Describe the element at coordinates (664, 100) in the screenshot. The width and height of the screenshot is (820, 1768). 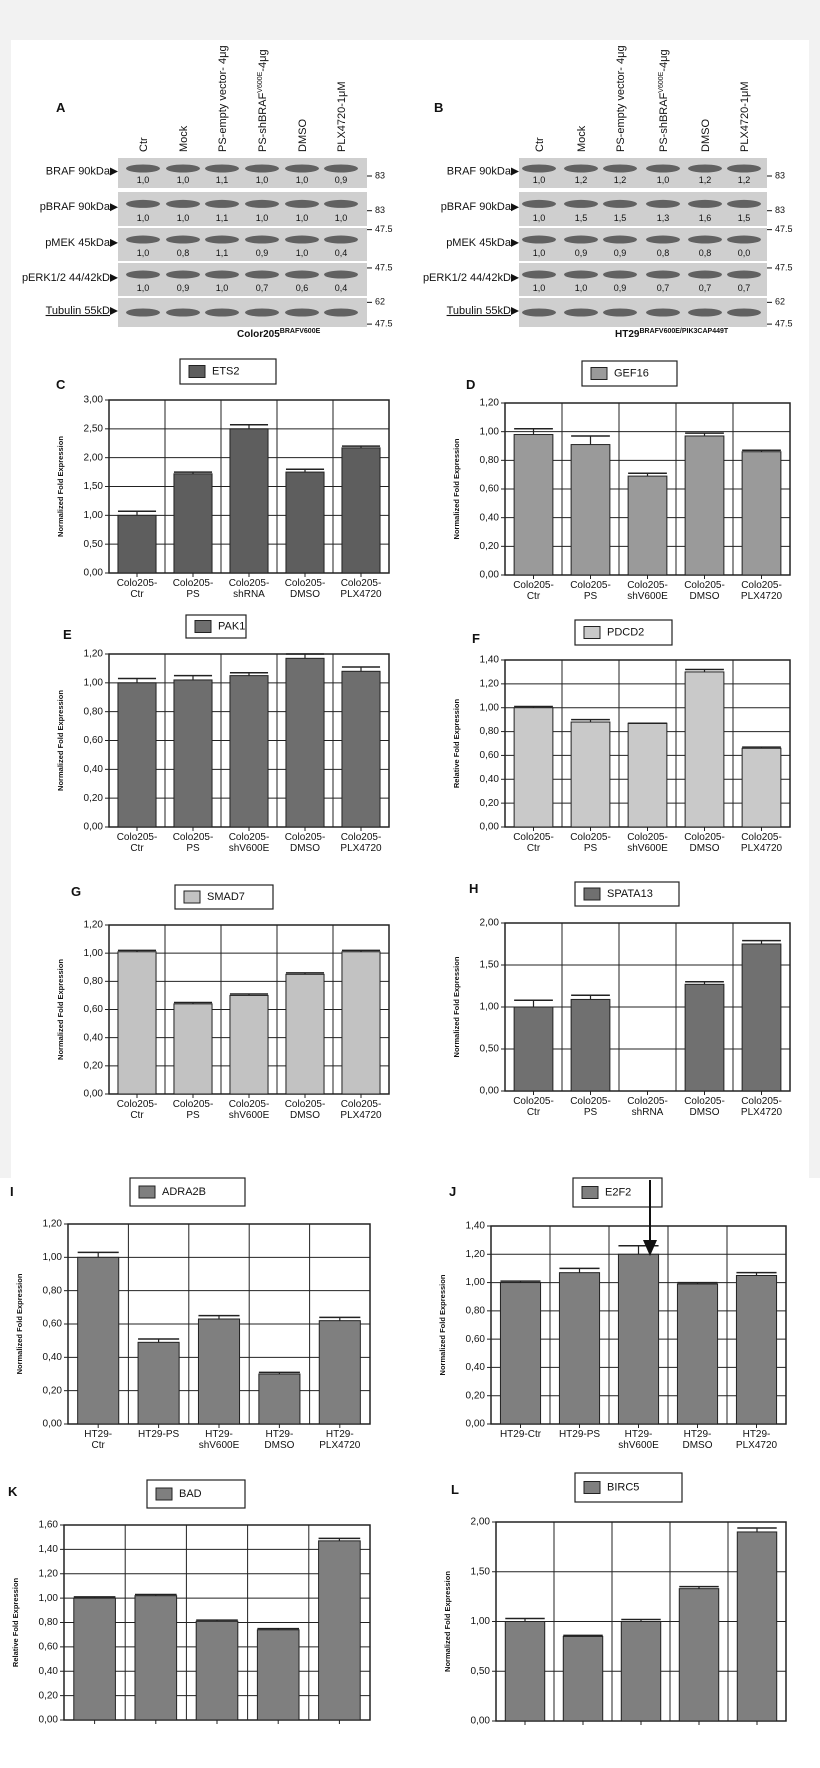
I see `lane-label: PS-shBRAFV600E-4μg` at that location.